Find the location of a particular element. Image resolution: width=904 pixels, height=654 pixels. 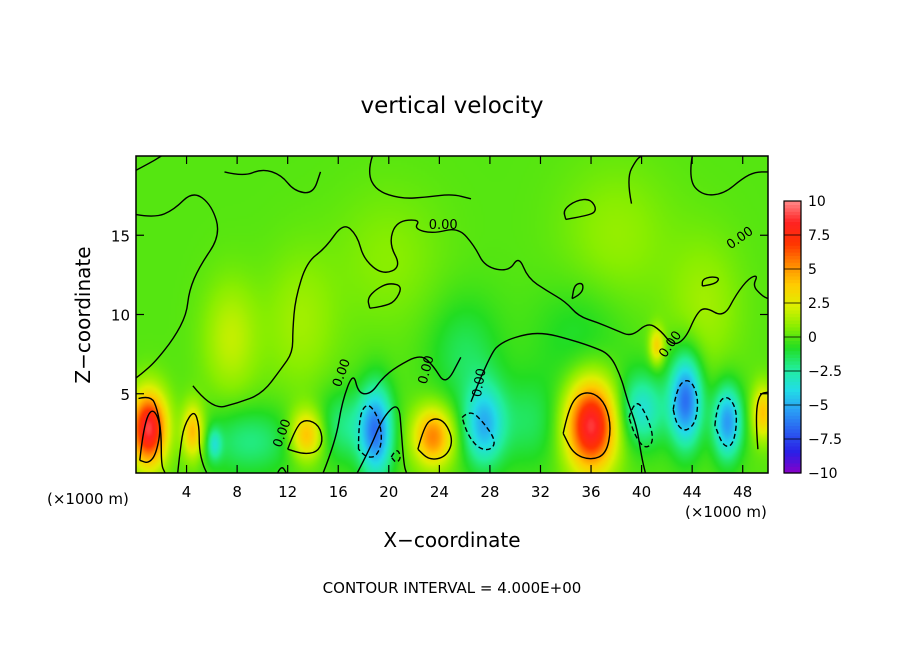

x-tick-label-16: 16 is located at coordinates (338, 492).